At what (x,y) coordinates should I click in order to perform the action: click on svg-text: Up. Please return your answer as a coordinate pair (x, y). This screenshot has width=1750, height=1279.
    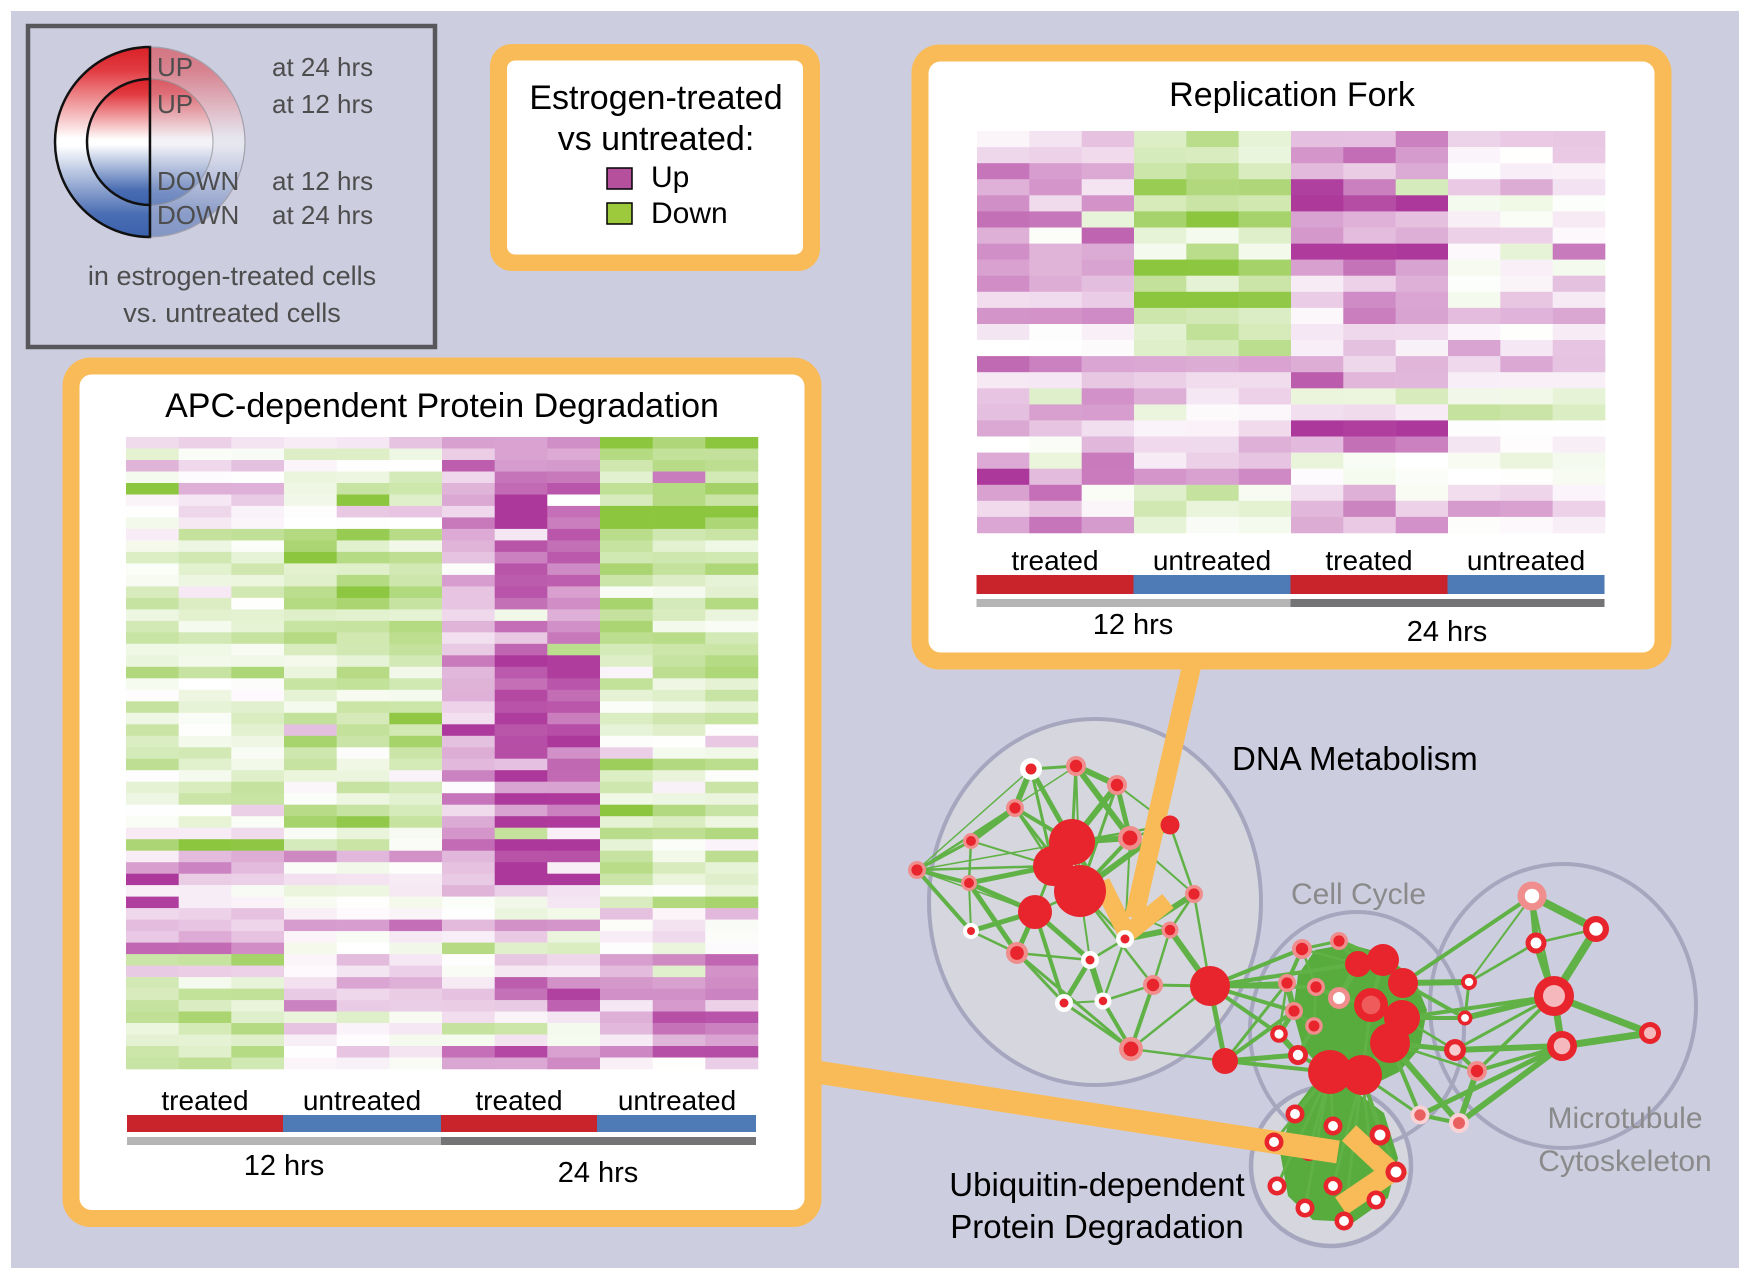
    Looking at the image, I should click on (670, 177).